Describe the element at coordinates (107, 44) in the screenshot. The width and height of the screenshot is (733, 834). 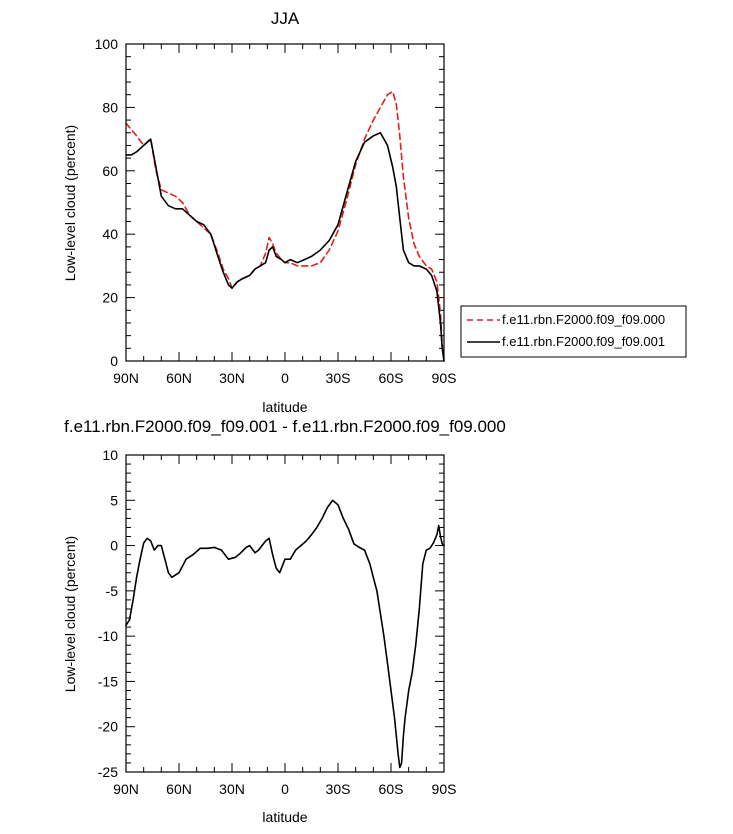
I see `top-y-tick-label: 100` at that location.